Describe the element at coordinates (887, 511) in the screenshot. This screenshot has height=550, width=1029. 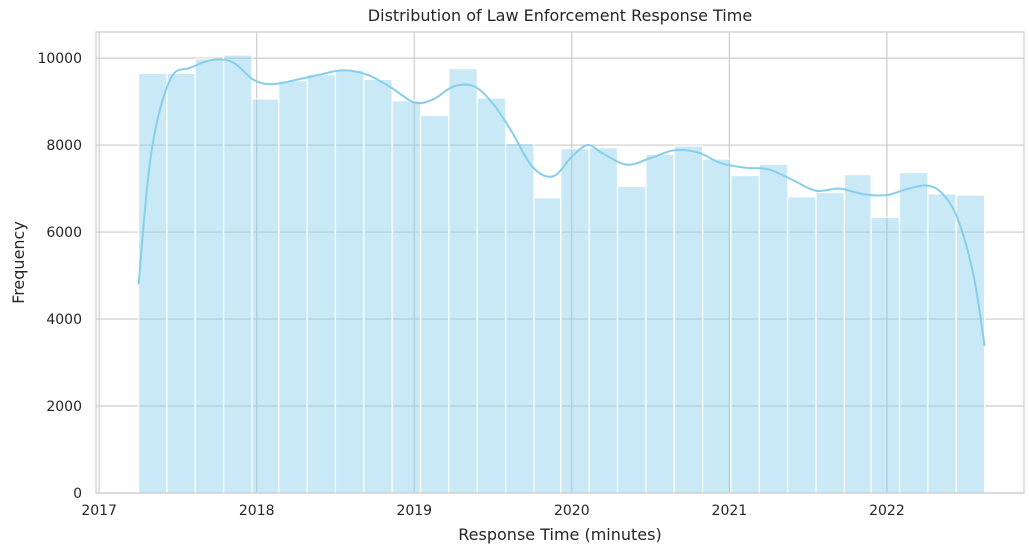
I see `x-tick-label: 2022` at that location.